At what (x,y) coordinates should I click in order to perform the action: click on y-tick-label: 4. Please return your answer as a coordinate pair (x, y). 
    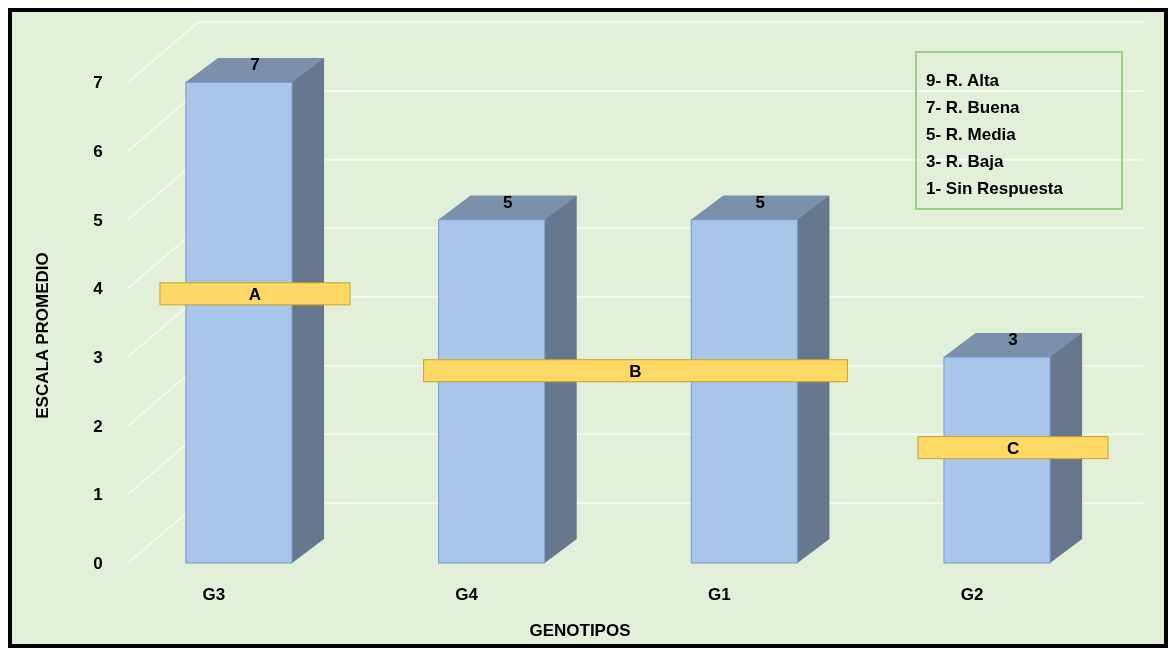
    Looking at the image, I should click on (98, 289).